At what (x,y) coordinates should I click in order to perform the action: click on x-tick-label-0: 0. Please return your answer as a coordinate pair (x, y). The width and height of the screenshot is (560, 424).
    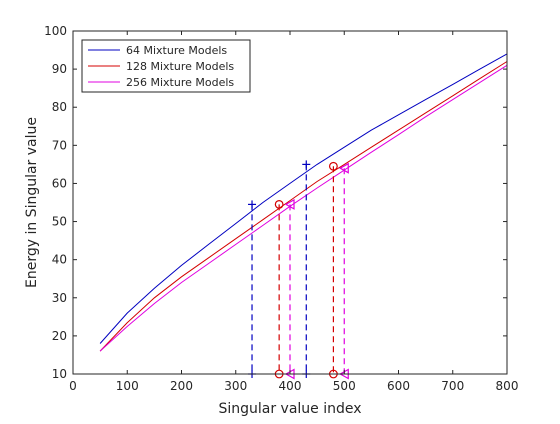
    Looking at the image, I should click on (73, 386).